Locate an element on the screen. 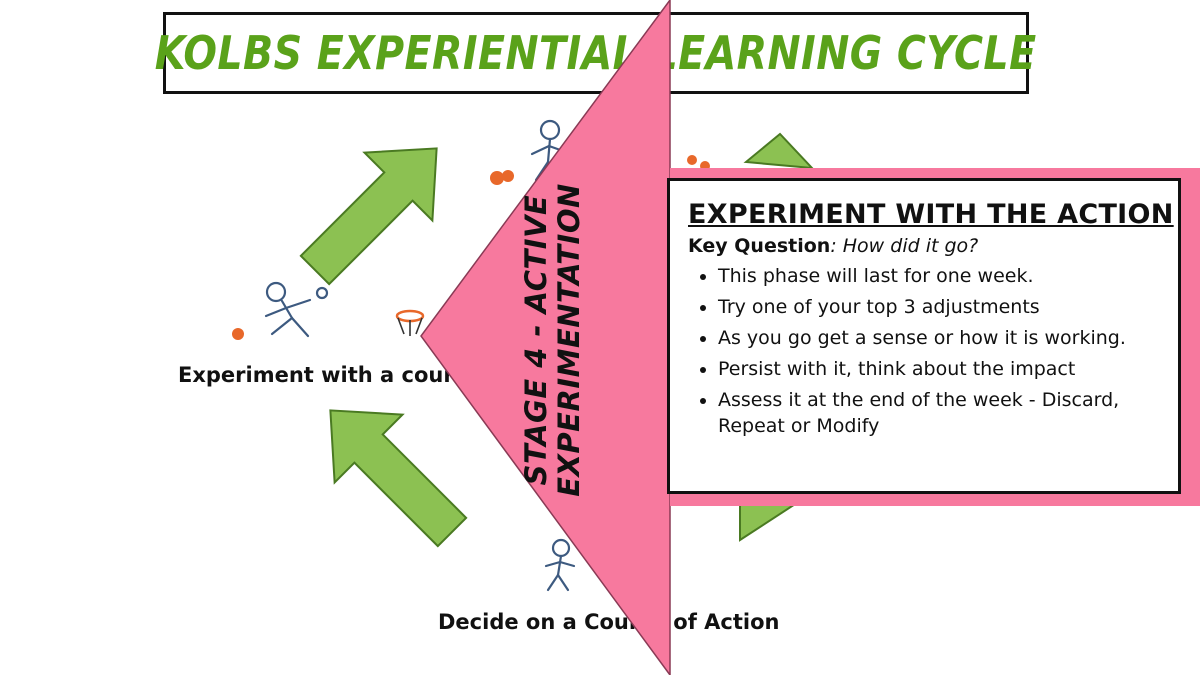 This screenshot has width=1200, height=675. slide-title: Kolbs Experiential Learning Cycle is located at coordinates (596, 53).